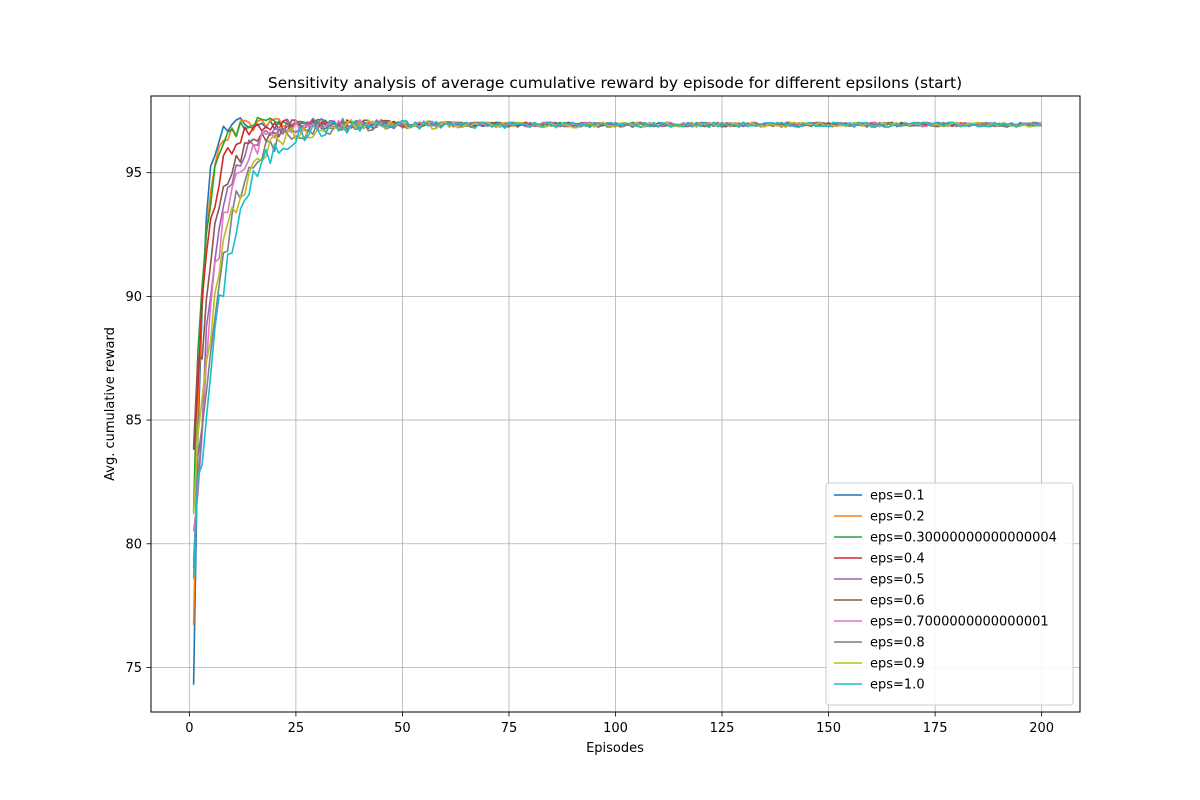 Image resolution: width=1200 pixels, height=800 pixels. What do you see at coordinates (897, 685) in the screenshot?
I see `legend-entry: eps=1.0` at bounding box center [897, 685].